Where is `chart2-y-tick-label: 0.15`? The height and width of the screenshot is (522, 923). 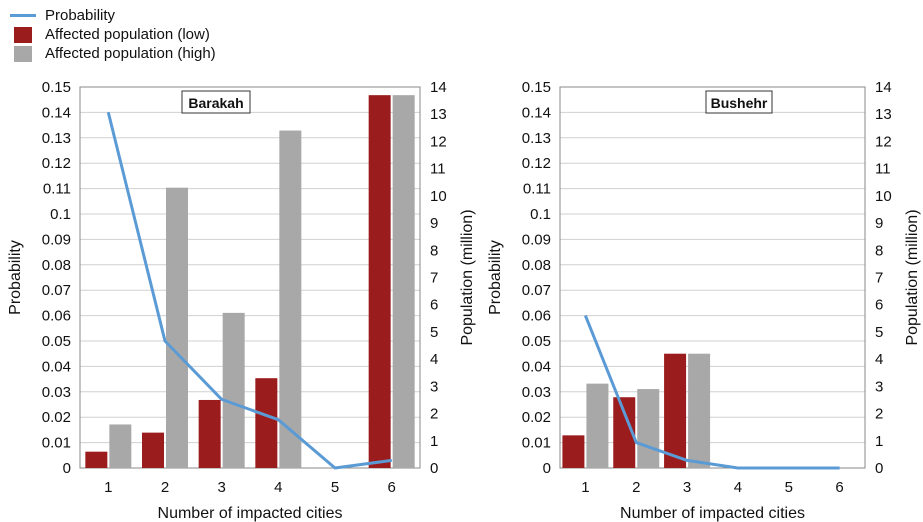 chart2-y-tick-label: 0.15 is located at coordinates (536, 87).